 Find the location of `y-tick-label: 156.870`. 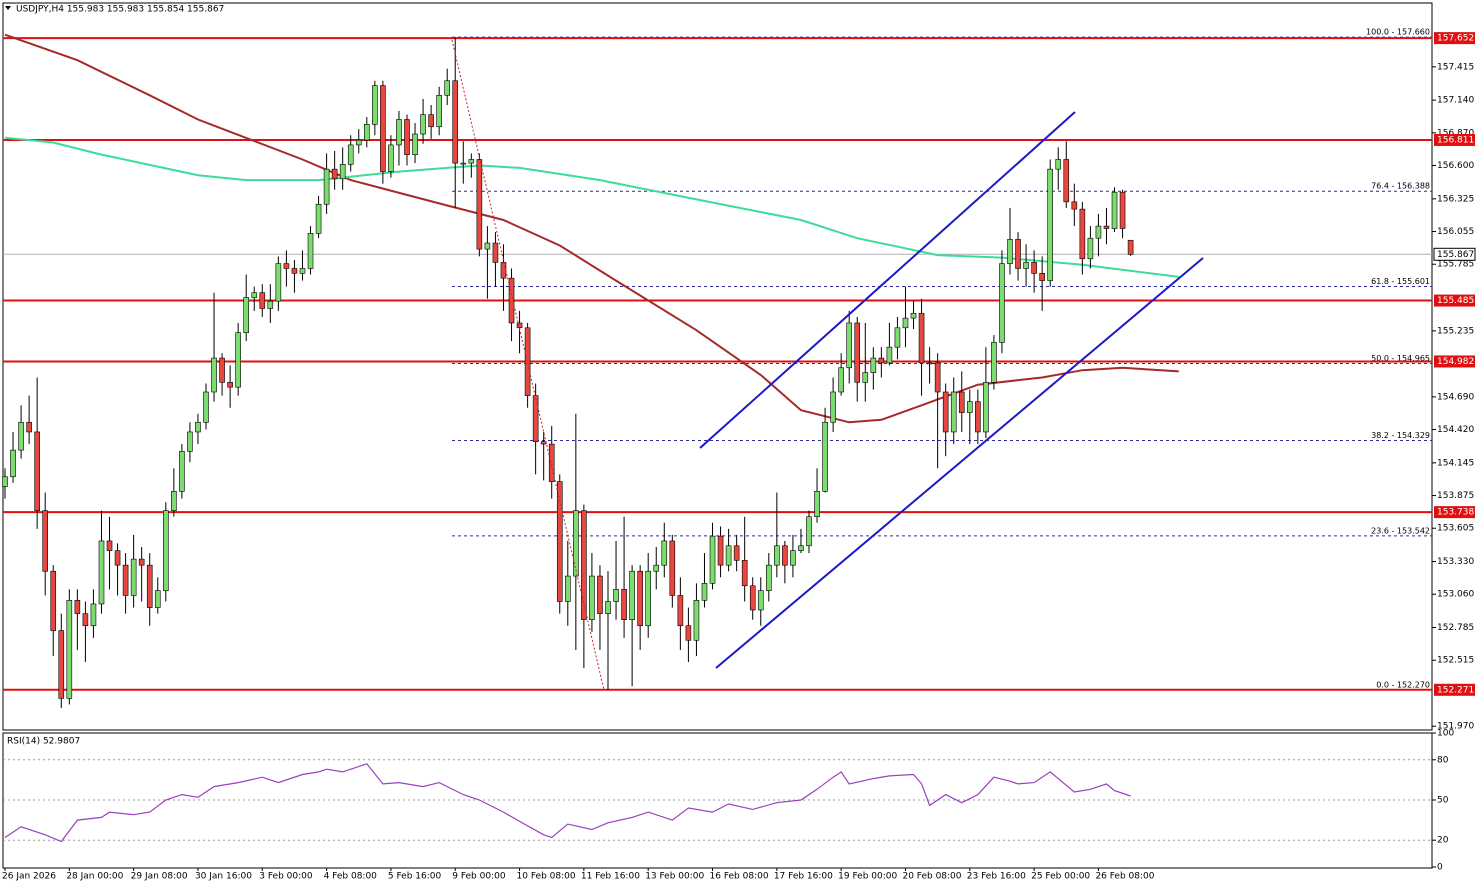

y-tick-label: 156.870 is located at coordinates (1455, 133).